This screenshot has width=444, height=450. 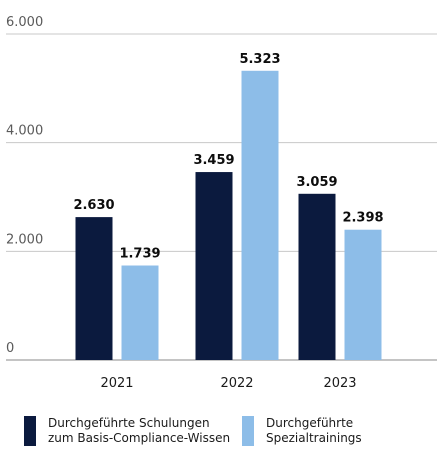 What do you see at coordinates (140, 312) in the screenshot?
I see `bar-spezial-2021` at bounding box center [140, 312].